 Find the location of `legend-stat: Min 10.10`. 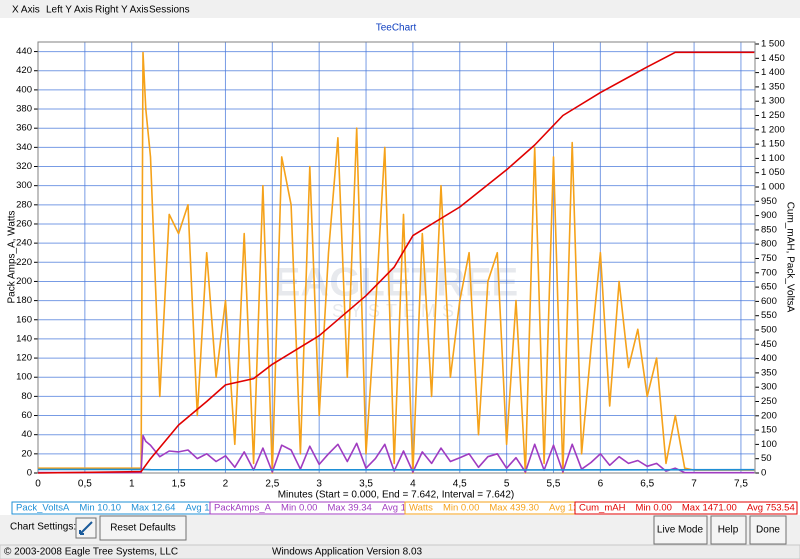

legend-stat: Min 10.10 is located at coordinates (100, 508).